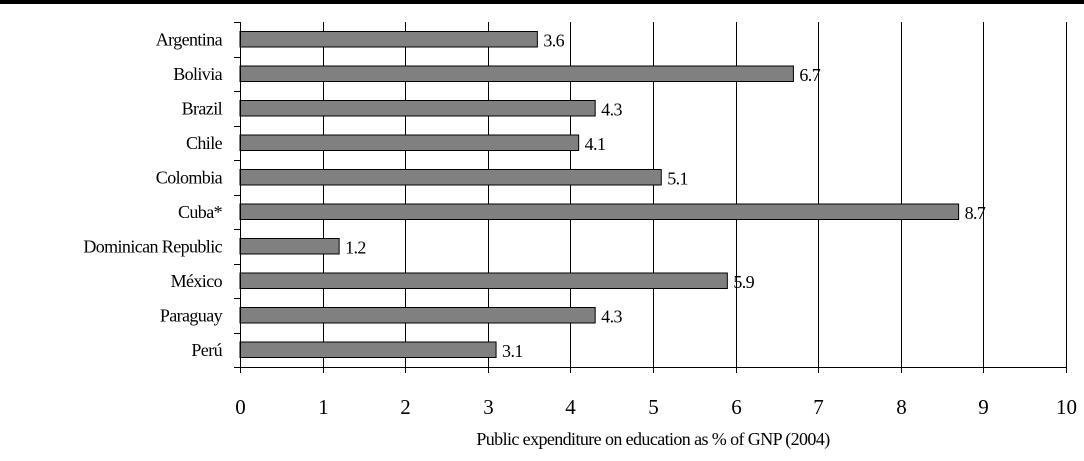 The height and width of the screenshot is (461, 1084). Describe the element at coordinates (983, 407) in the screenshot. I see `x-tick-label: 9` at that location.